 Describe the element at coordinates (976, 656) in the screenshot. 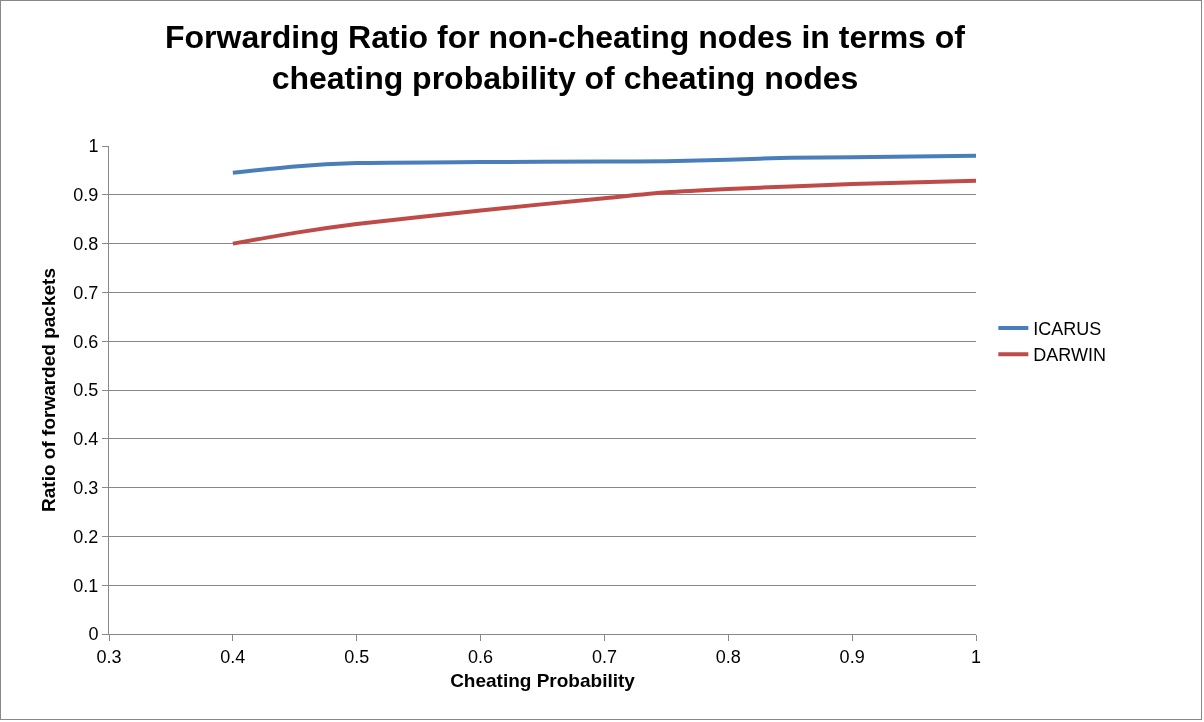

I see `x-tick-label: 1` at that location.